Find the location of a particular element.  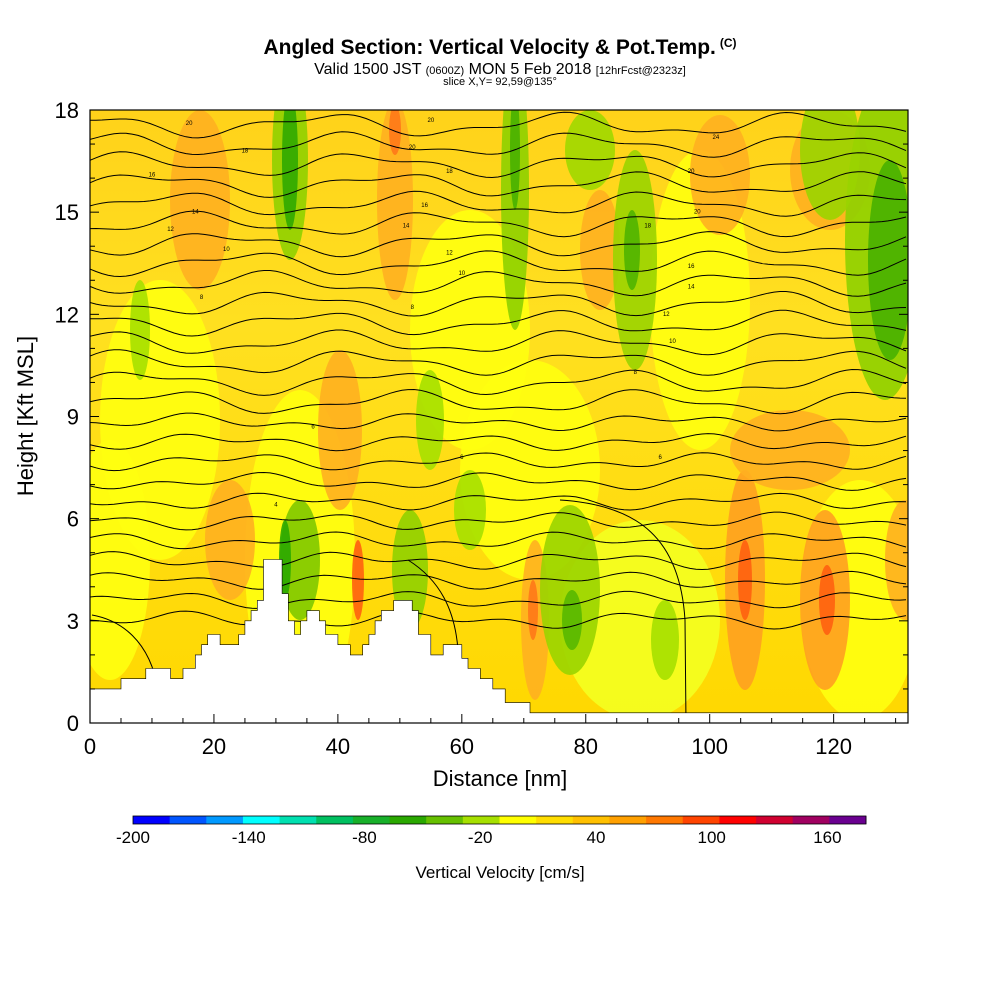

contour-label: 14 is located at coordinates (406, 226).